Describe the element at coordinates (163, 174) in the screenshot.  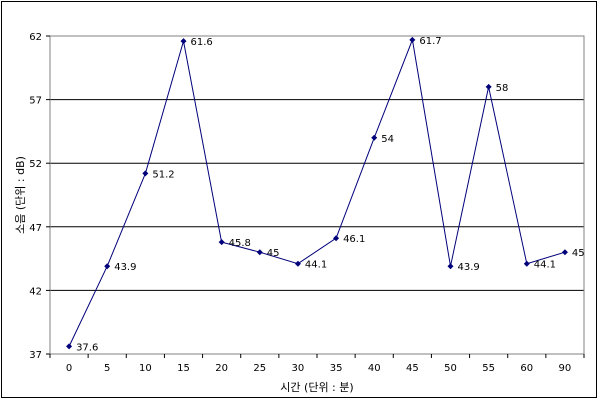
I see `data-label: 51.2` at that location.